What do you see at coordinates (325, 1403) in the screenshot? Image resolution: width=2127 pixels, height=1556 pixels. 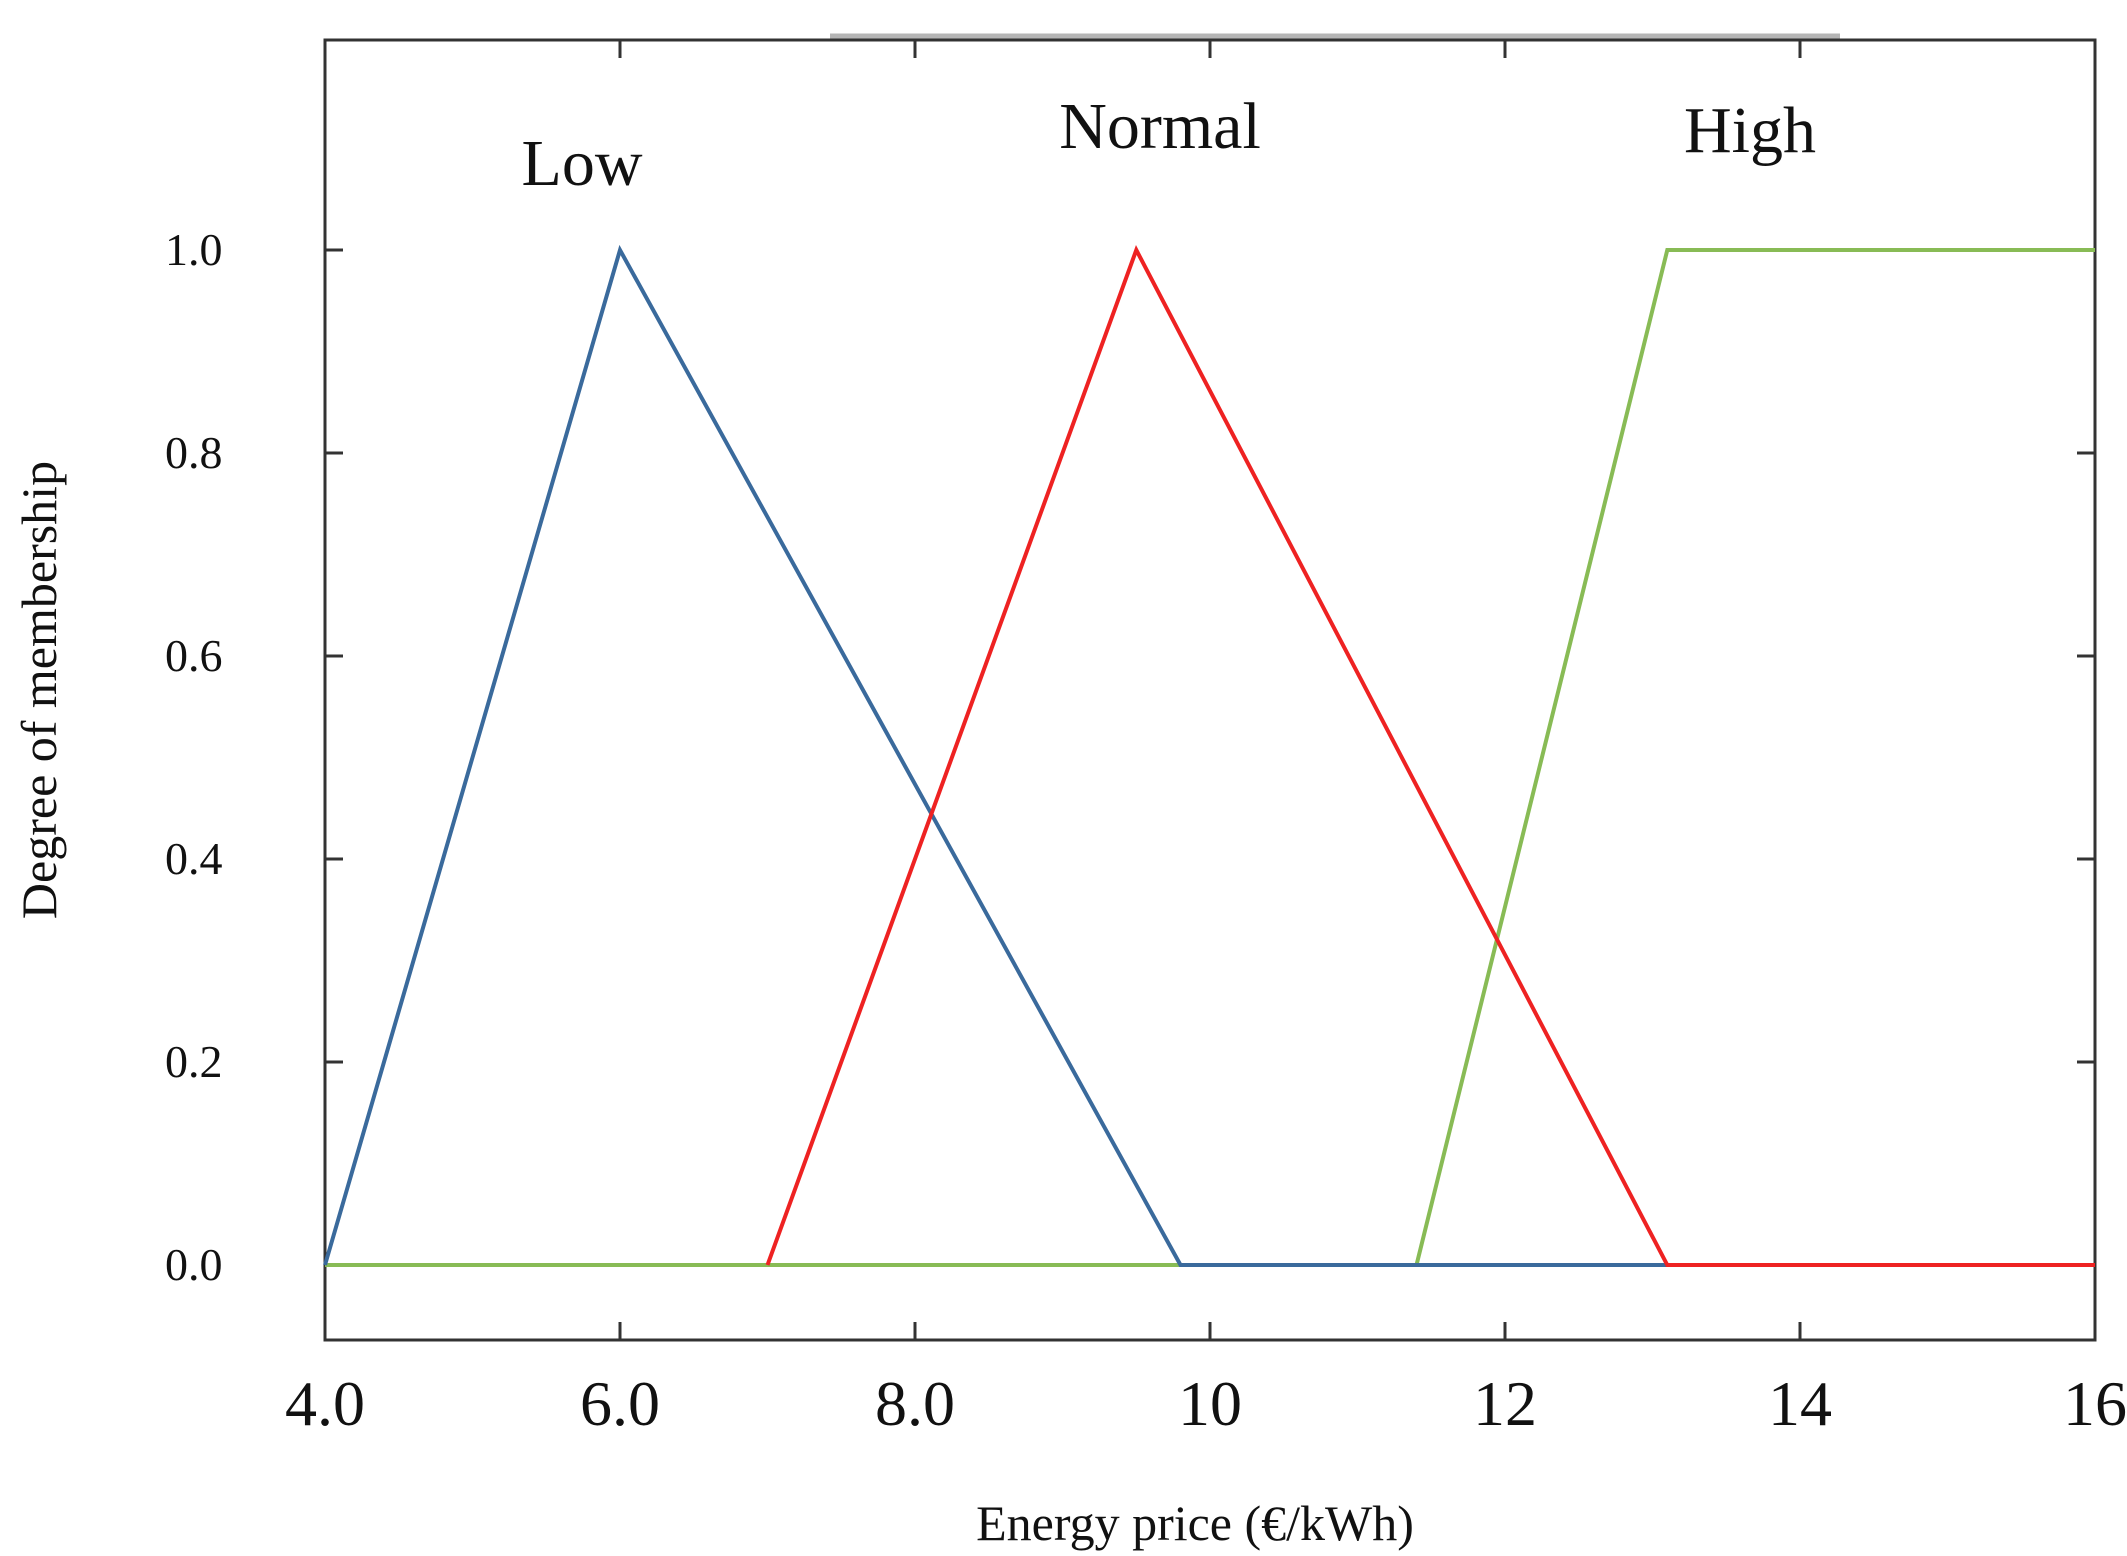 I see `x-tick-label-0: 4.0` at bounding box center [325, 1403].